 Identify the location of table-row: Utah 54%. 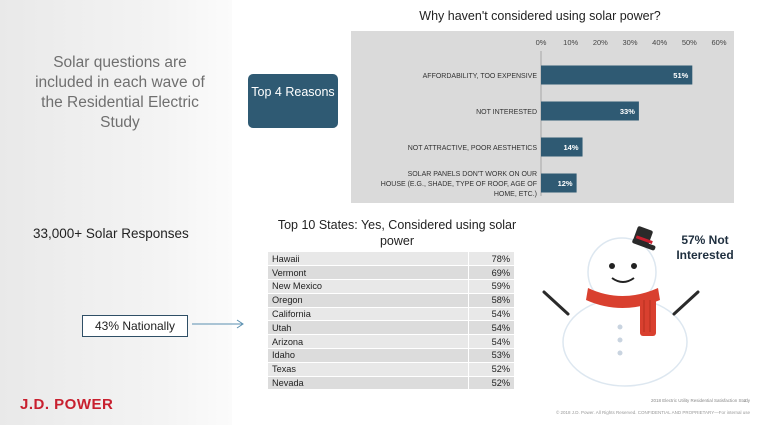
(391, 328).